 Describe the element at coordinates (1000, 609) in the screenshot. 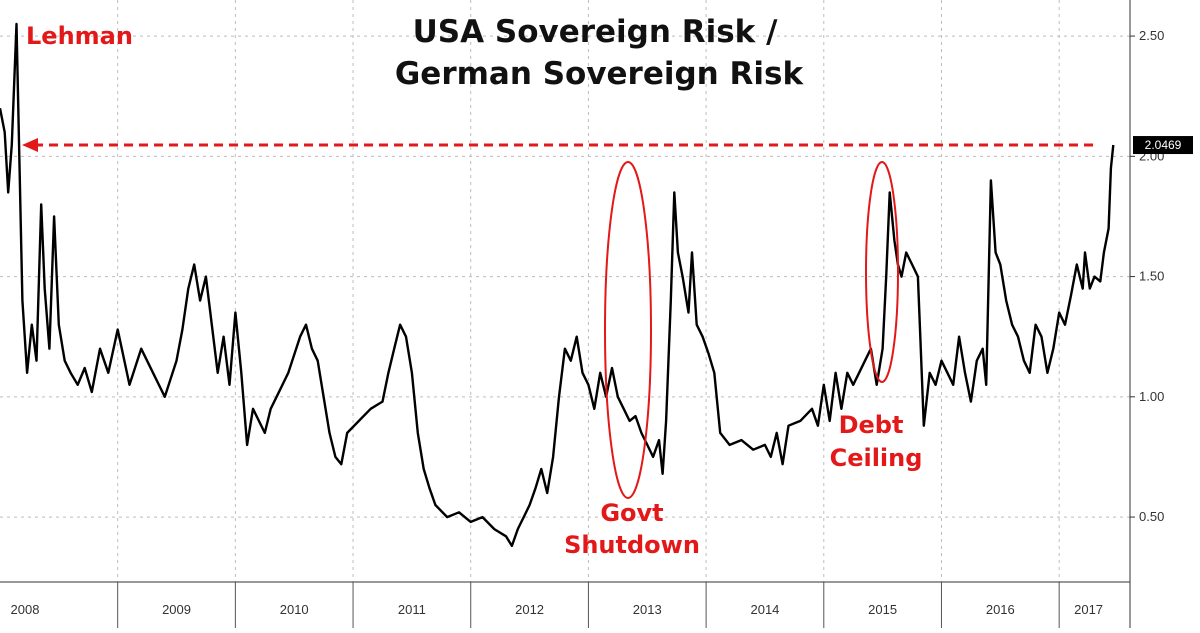

I see `x-tick-label: 2016` at that location.